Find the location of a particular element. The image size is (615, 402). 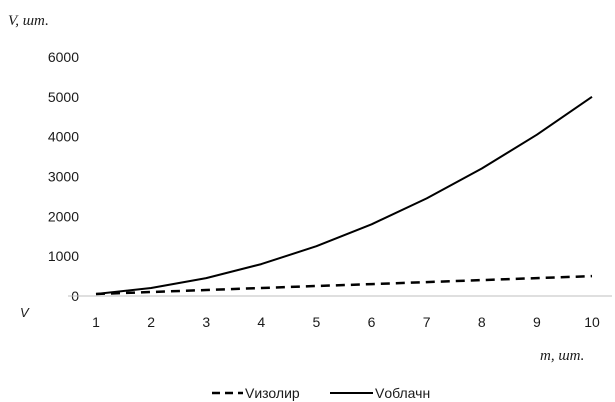

y-axis-title: V, шт. is located at coordinates (28, 21).